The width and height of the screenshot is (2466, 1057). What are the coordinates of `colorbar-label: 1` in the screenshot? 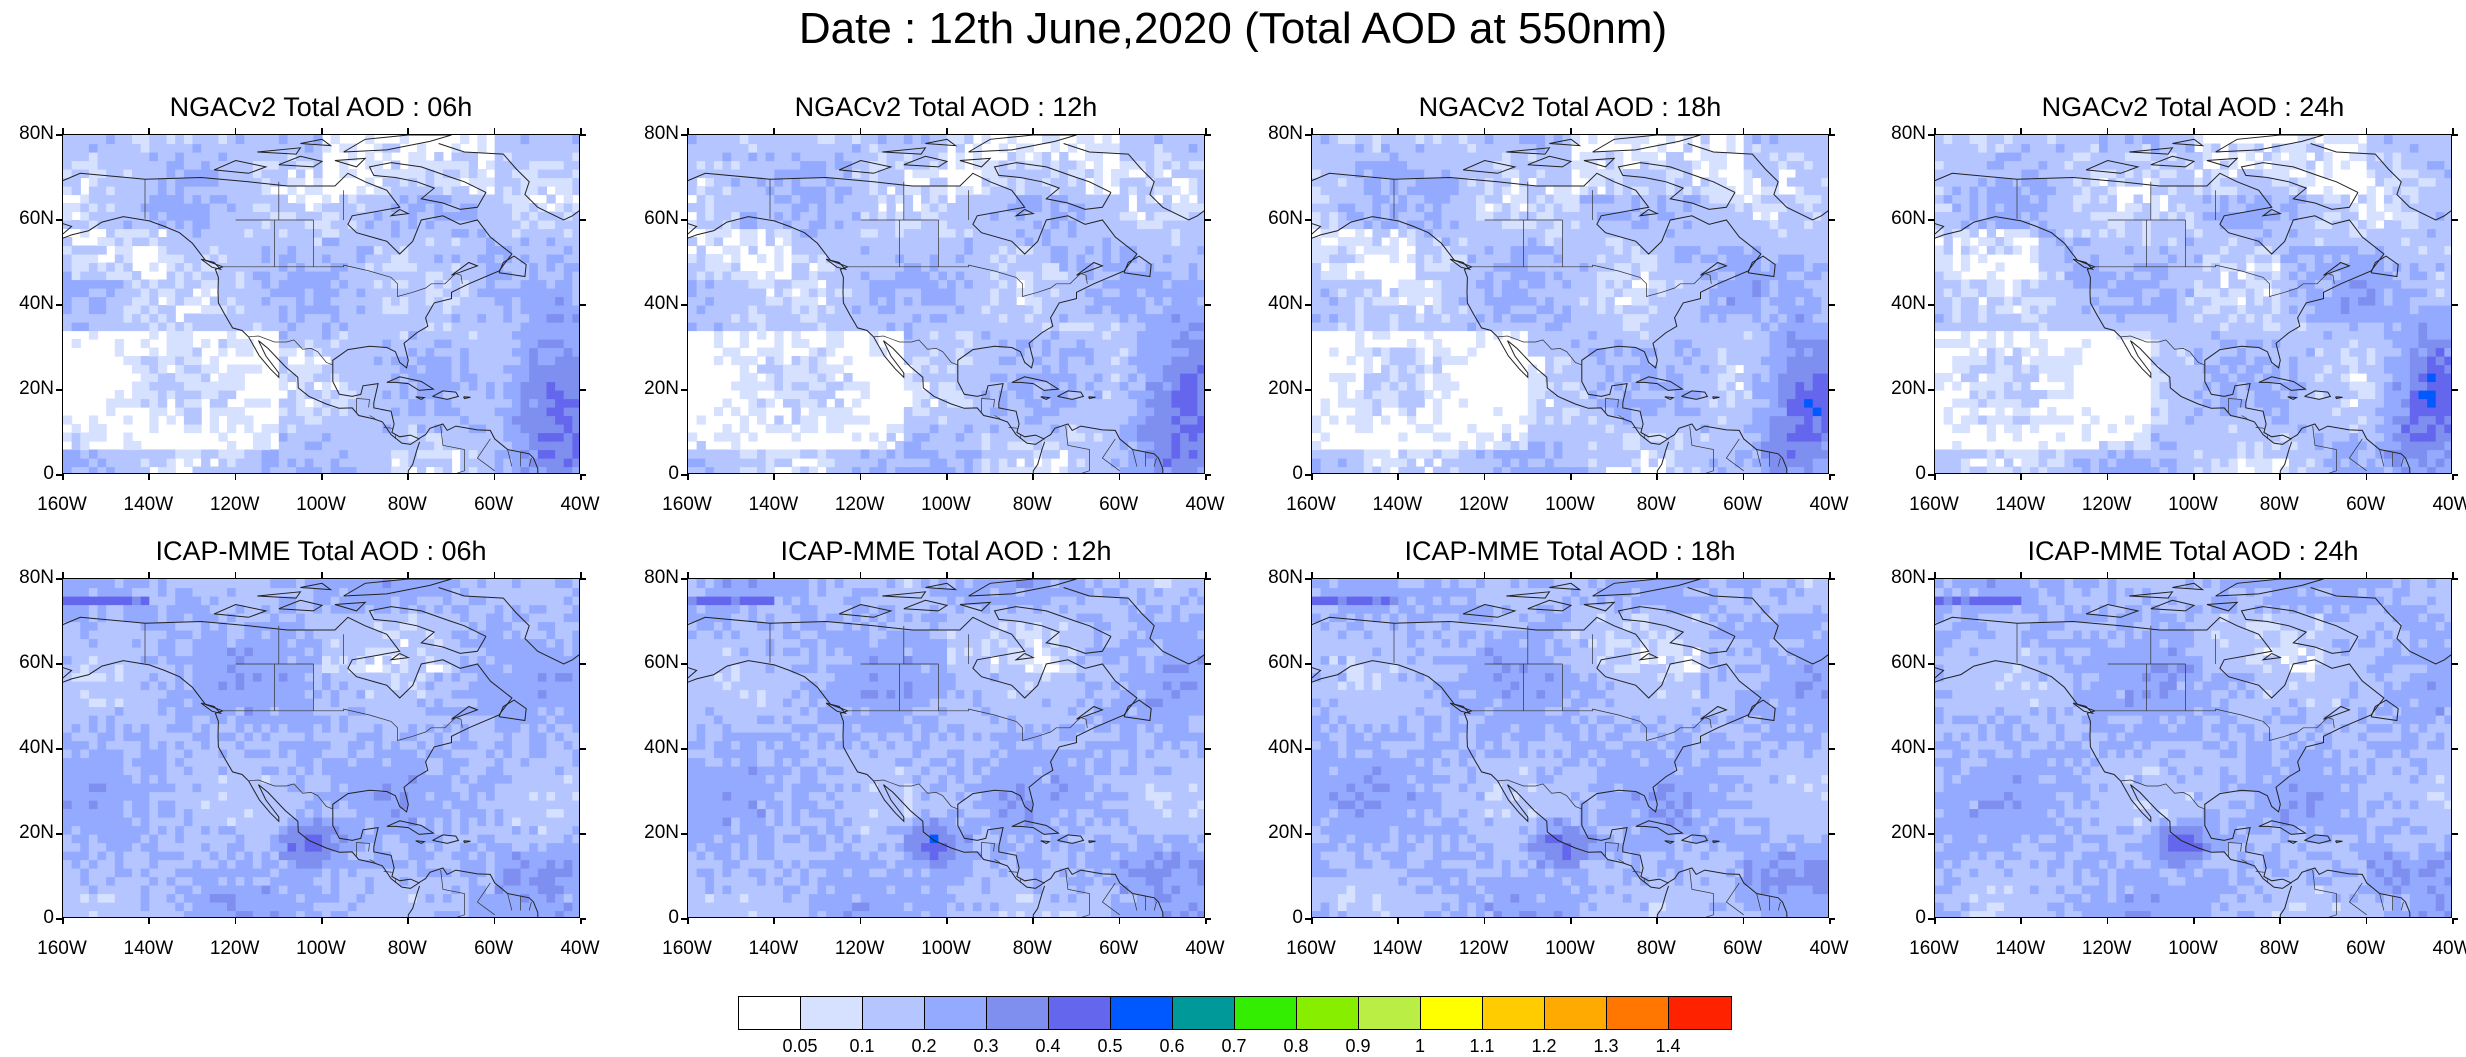 It's located at (1420, 1046).